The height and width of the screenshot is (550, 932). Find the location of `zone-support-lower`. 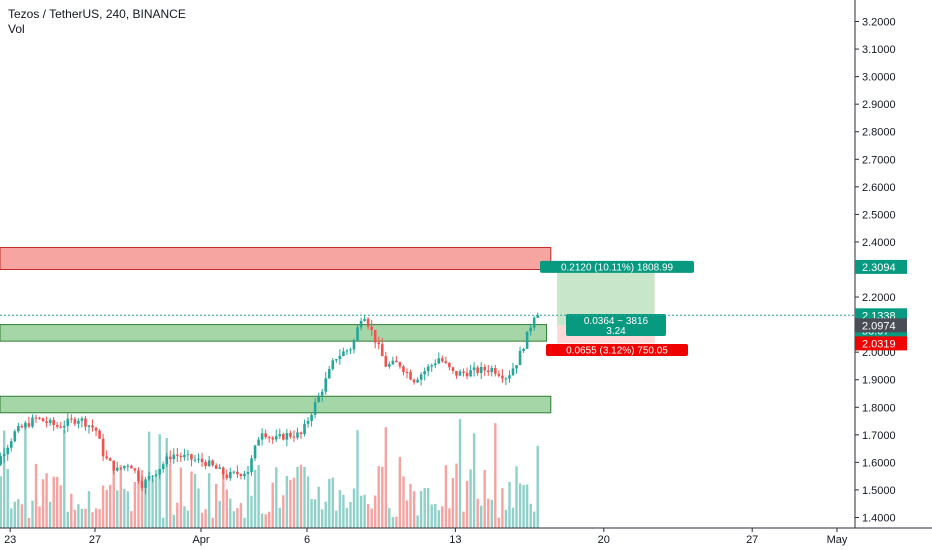

zone-support-lower is located at coordinates (276, 404).